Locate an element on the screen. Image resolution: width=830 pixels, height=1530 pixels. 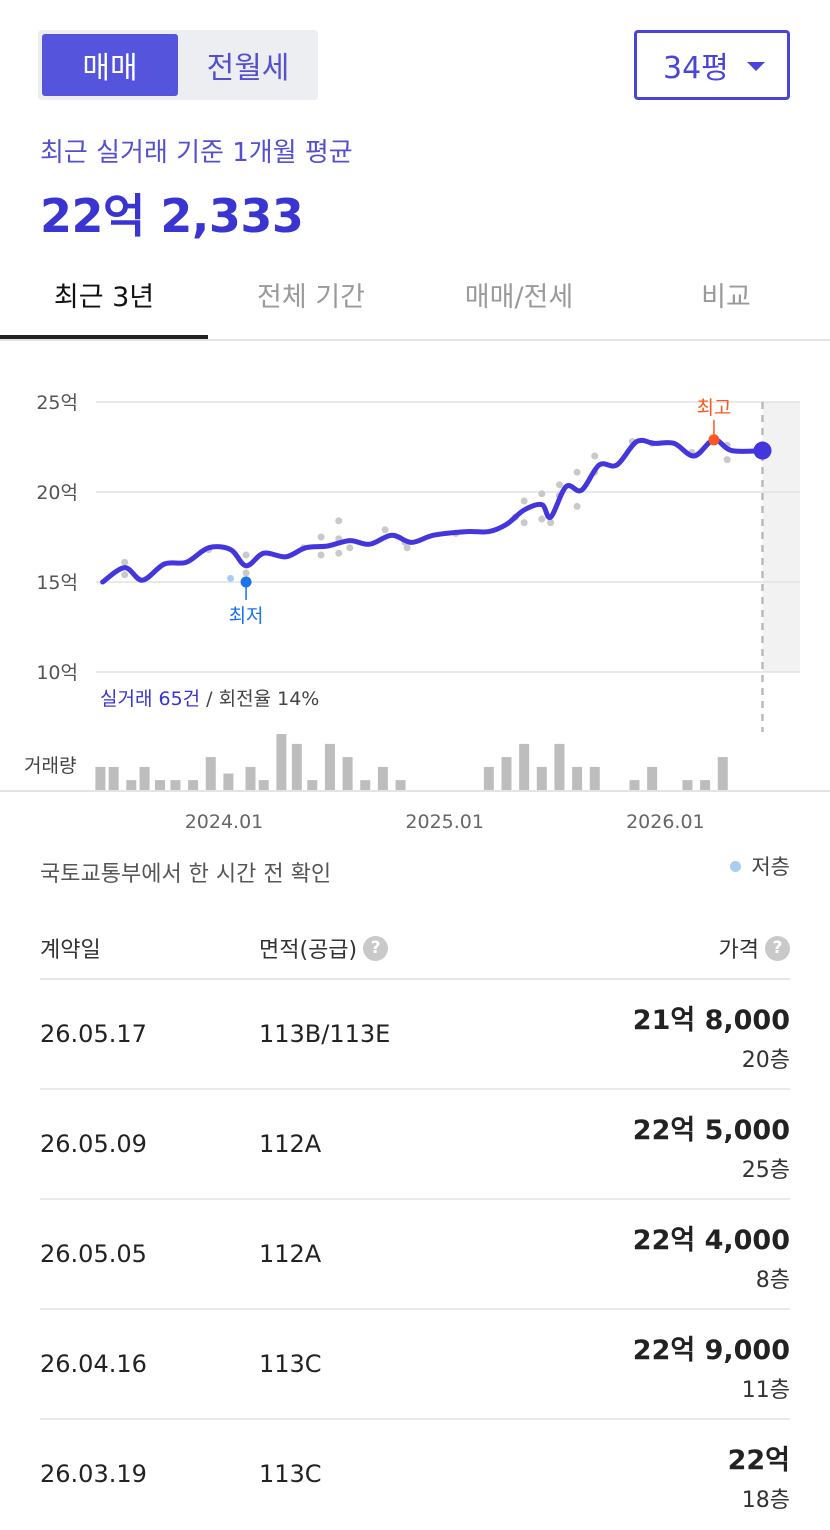
table-row: 26.05.17 113B/113E 21억 8,000 20층 is located at coordinates (415, 1035).